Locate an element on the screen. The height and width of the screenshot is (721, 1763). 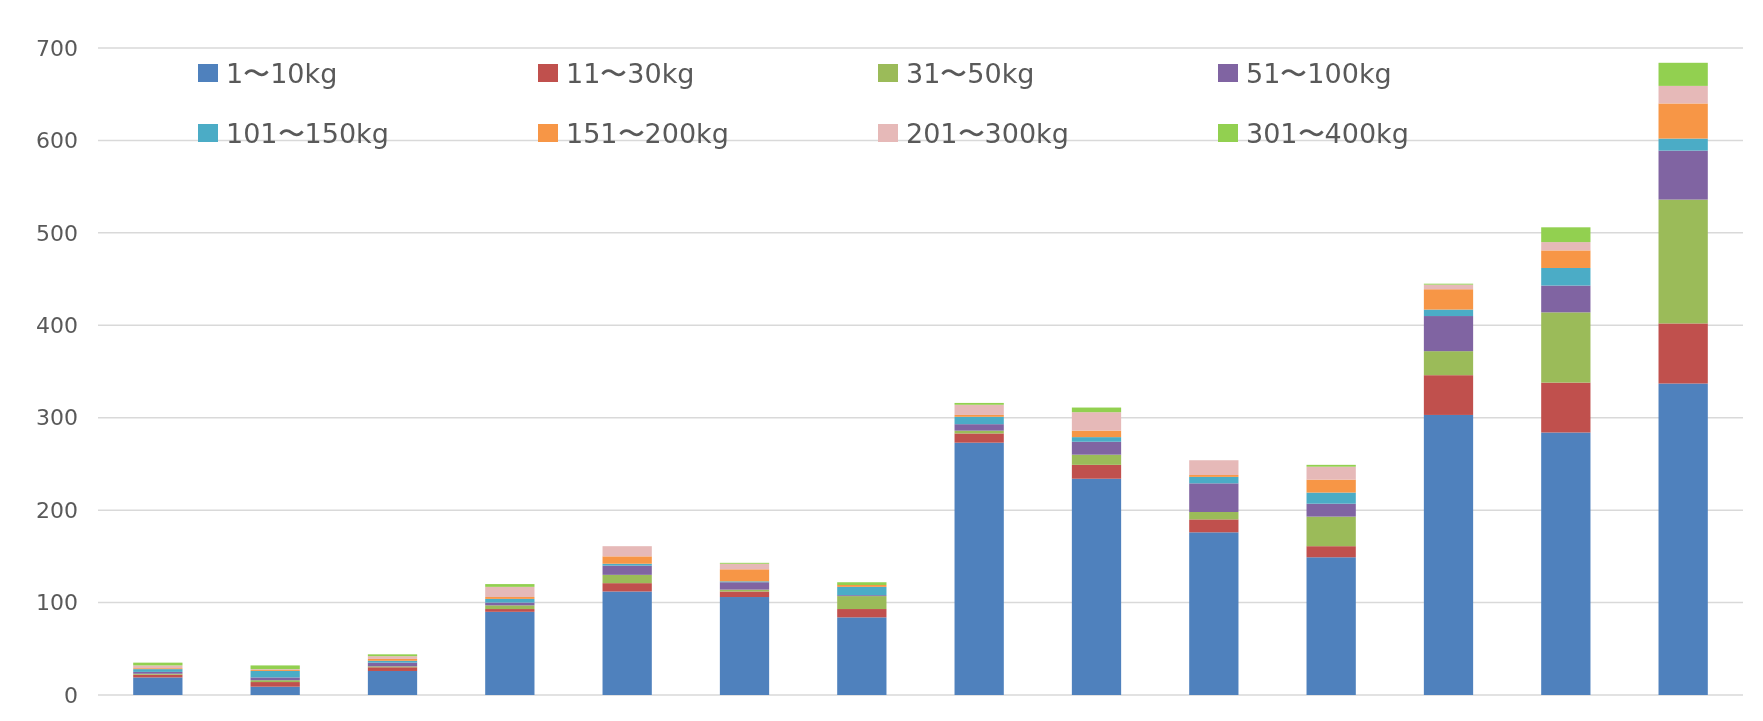
legend-label: 1〜10kg is located at coordinates (282, 74).